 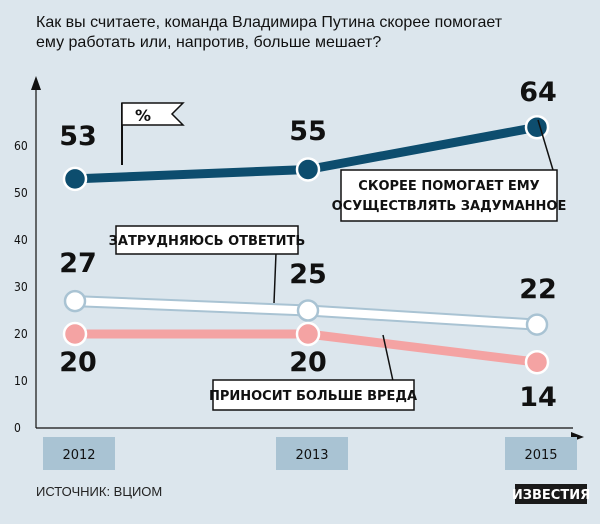 What do you see at coordinates (21, 240) in the screenshot?
I see `y-tick-label: 40` at bounding box center [21, 240].